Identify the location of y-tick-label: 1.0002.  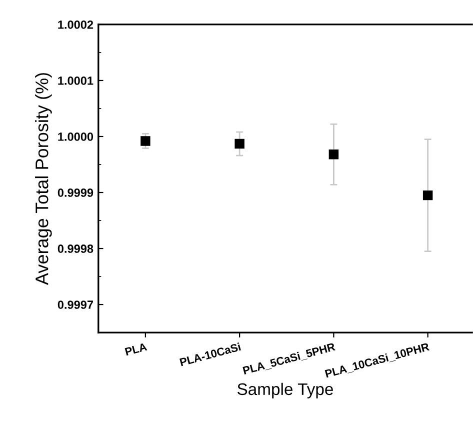
(76, 24).